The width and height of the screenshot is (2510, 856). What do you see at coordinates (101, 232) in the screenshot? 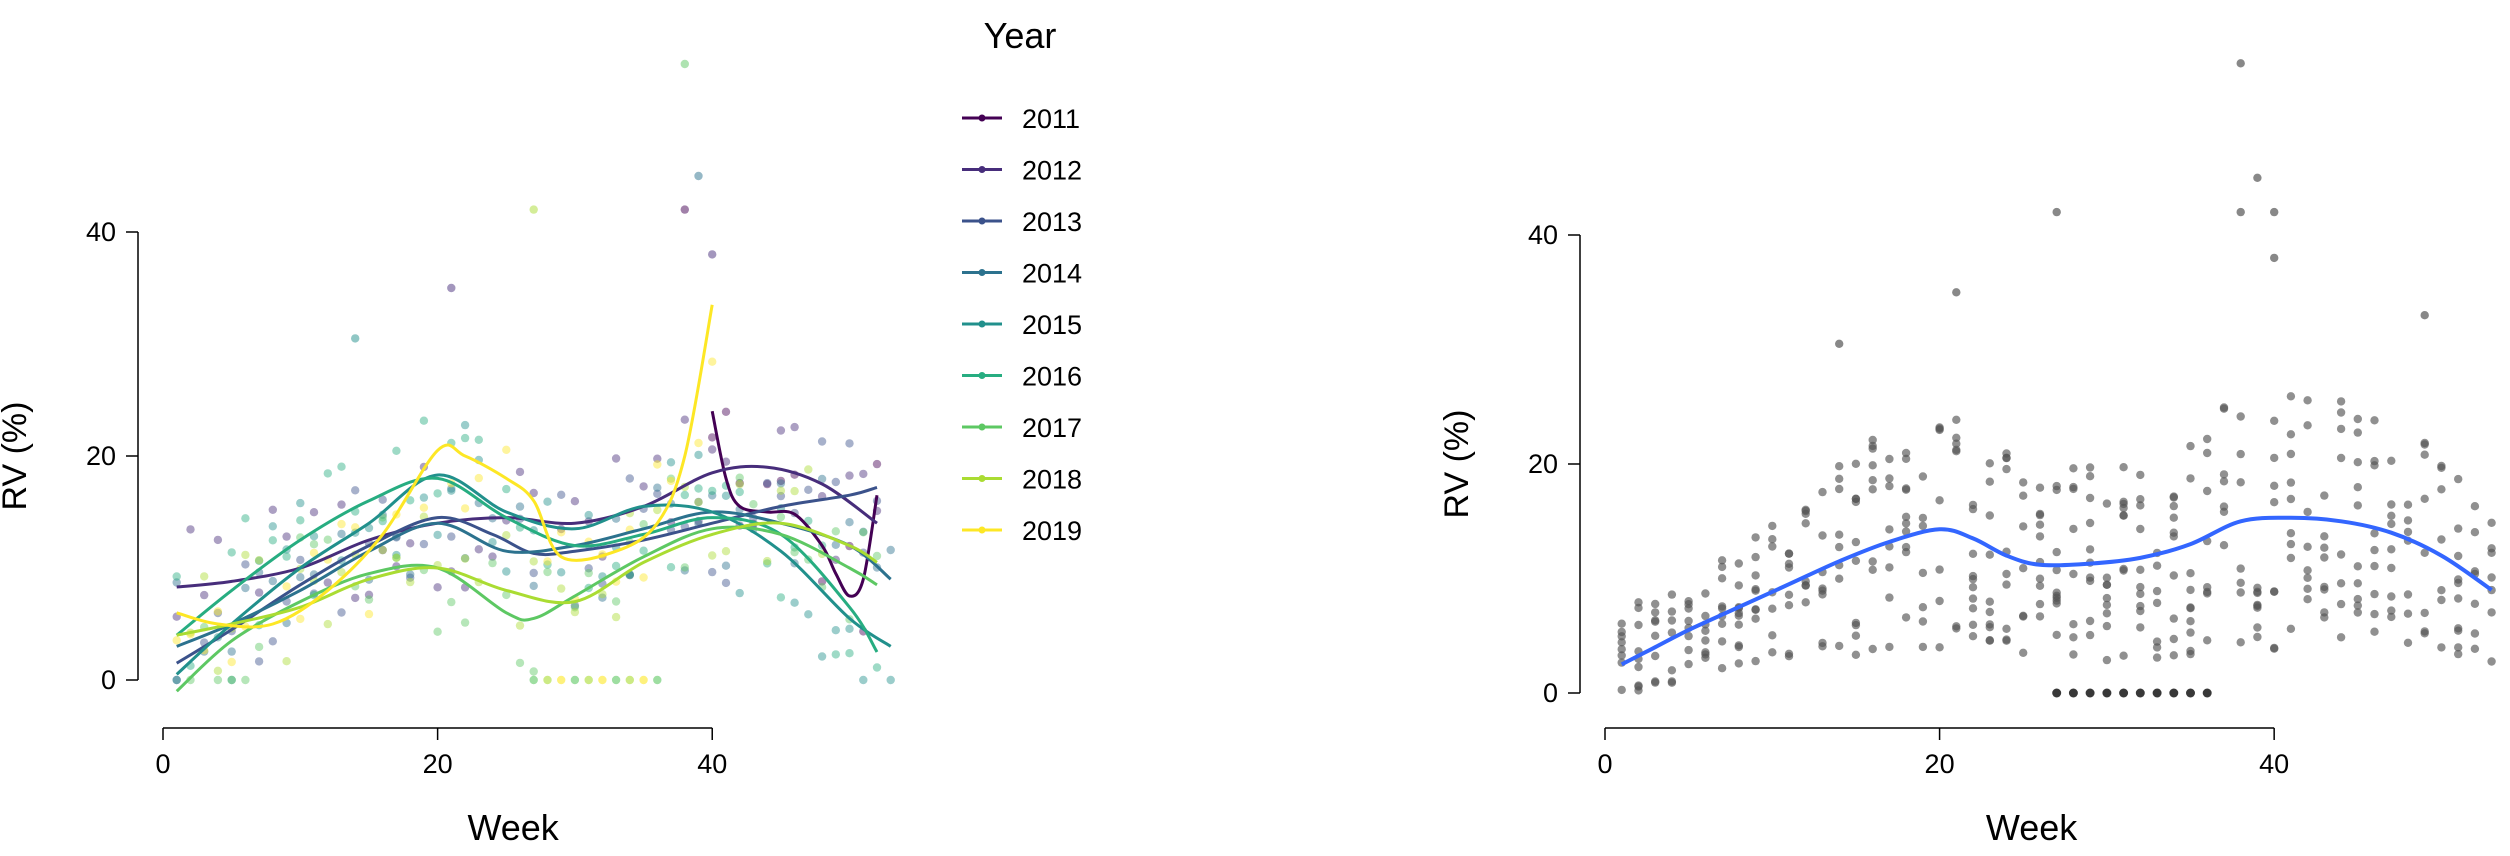
I see `y-tick-label: 40` at bounding box center [101, 232].